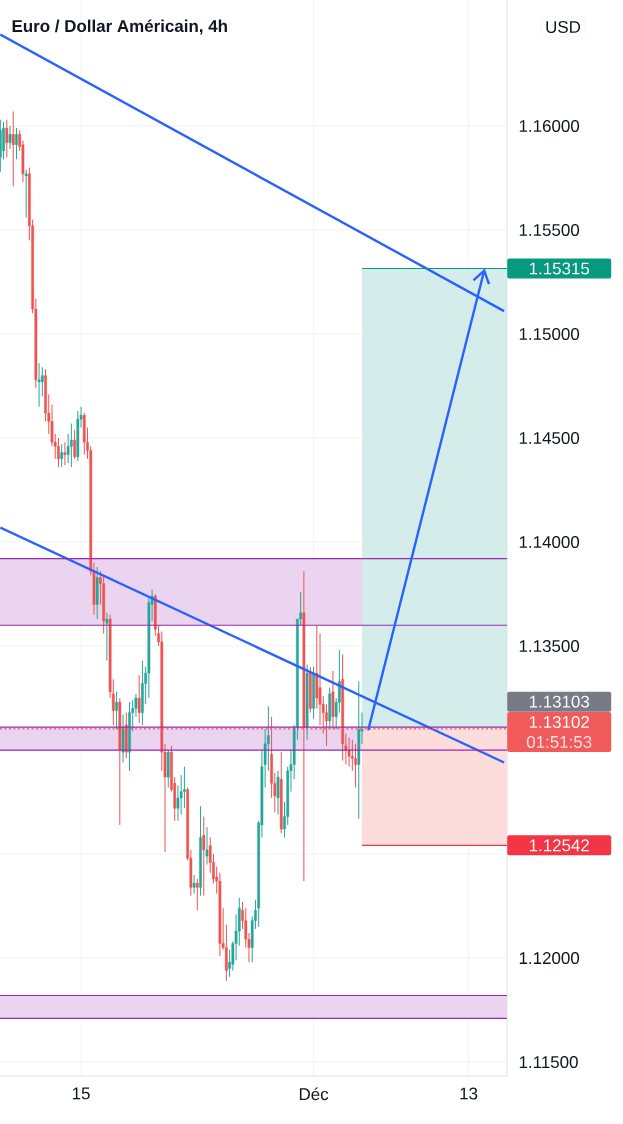  What do you see at coordinates (548, 1062) in the screenshot?
I see `y-tick-label: 1.11500` at bounding box center [548, 1062].